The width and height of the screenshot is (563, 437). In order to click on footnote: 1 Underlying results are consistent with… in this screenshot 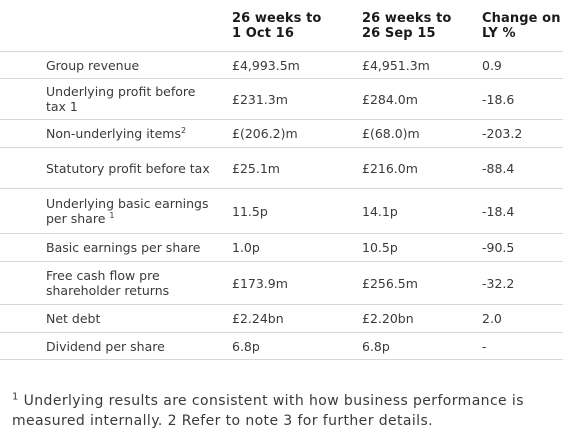, I will do `click(284, 411)`.